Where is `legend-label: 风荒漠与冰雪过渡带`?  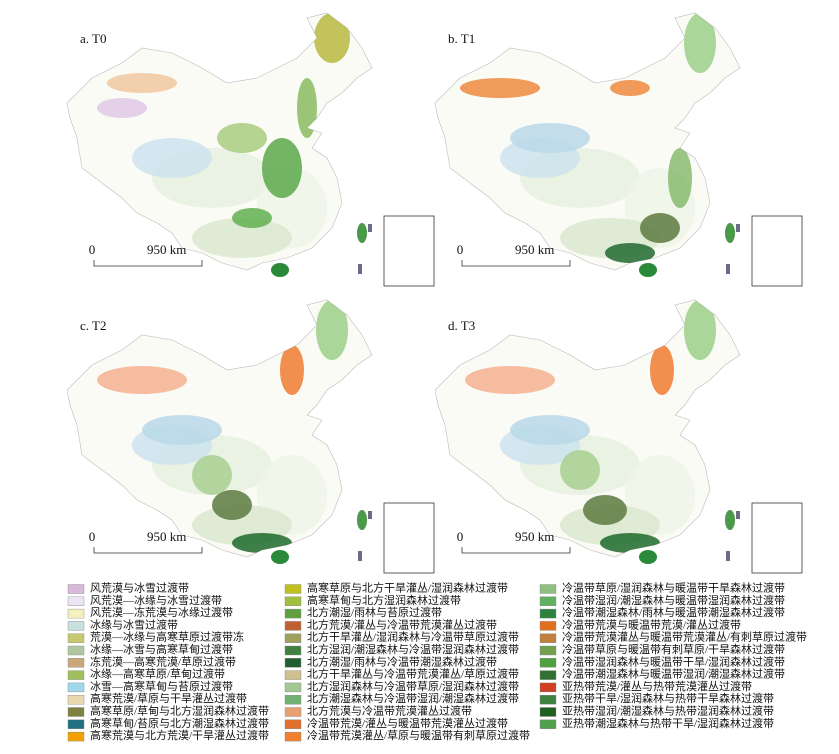 legend-label: 风荒漠与冰雪过渡带 is located at coordinates (139, 588).